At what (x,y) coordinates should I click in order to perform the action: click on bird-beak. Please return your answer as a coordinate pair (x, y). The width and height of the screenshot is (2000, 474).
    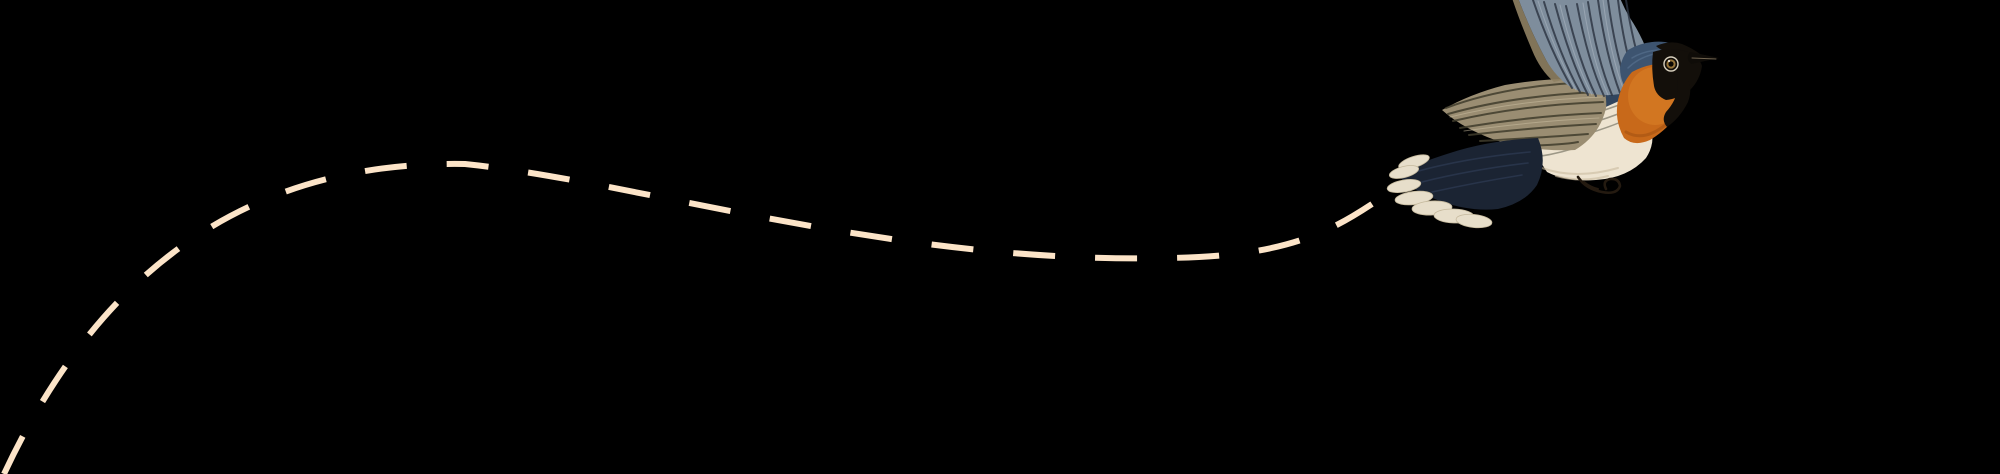
    Looking at the image, I should click on (1703, 58).